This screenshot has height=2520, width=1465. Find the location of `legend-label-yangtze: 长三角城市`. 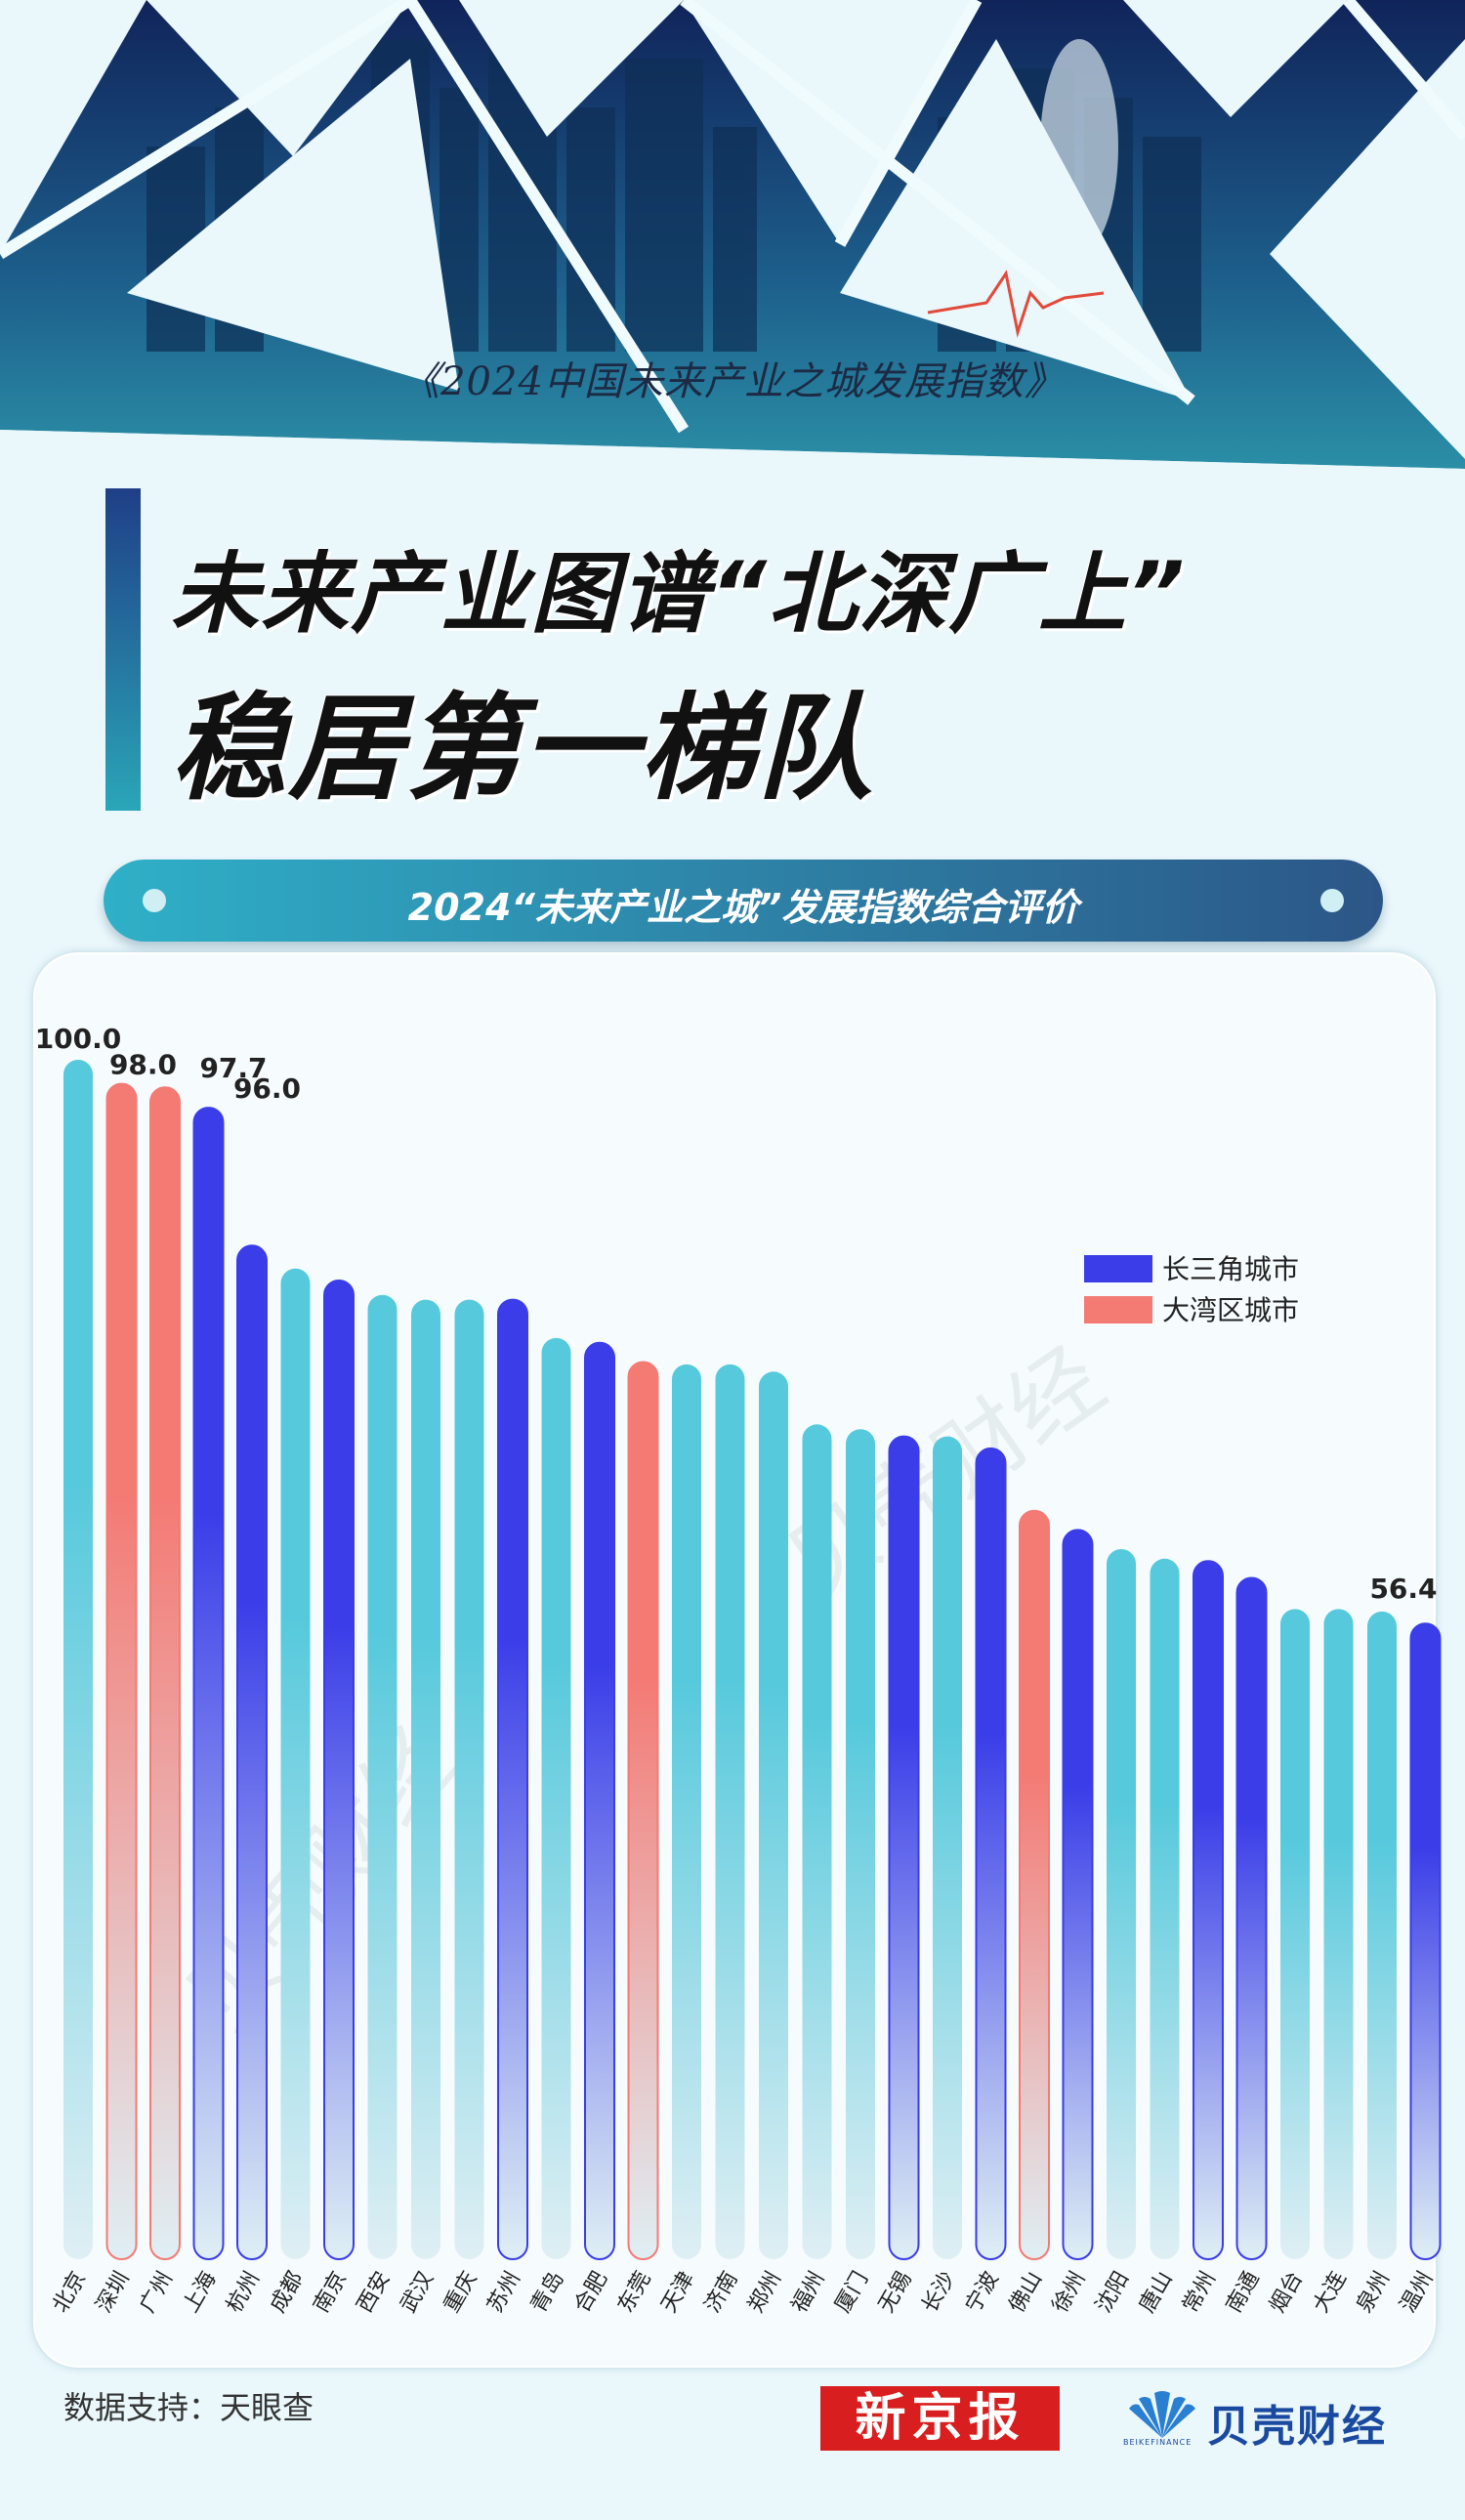

legend-label-yangtze: 长三角城市 is located at coordinates (1230, 1269).